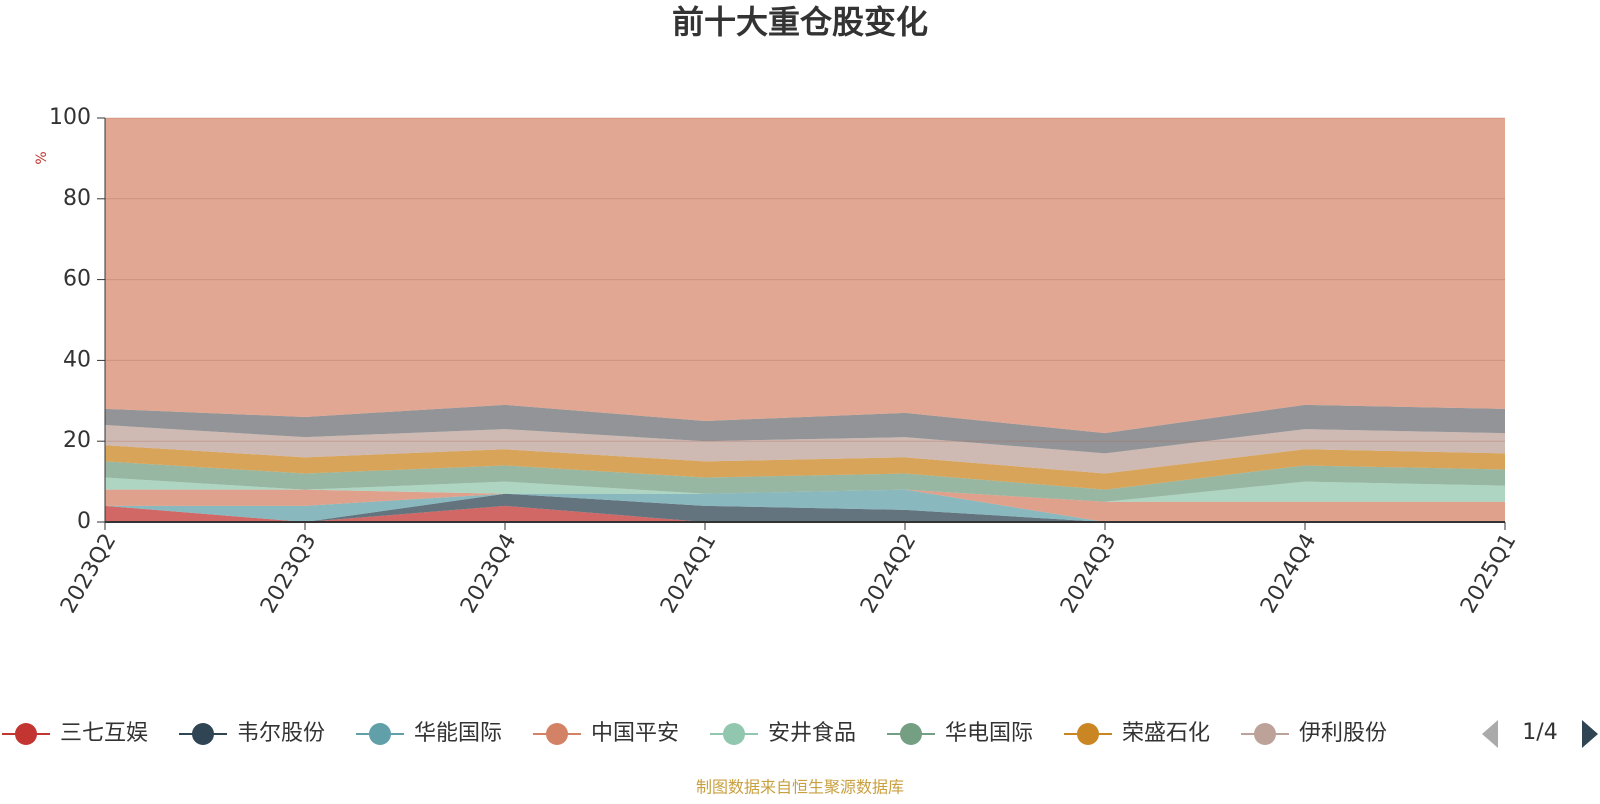  I want to click on y-tick-label: 40, so click(77, 359).